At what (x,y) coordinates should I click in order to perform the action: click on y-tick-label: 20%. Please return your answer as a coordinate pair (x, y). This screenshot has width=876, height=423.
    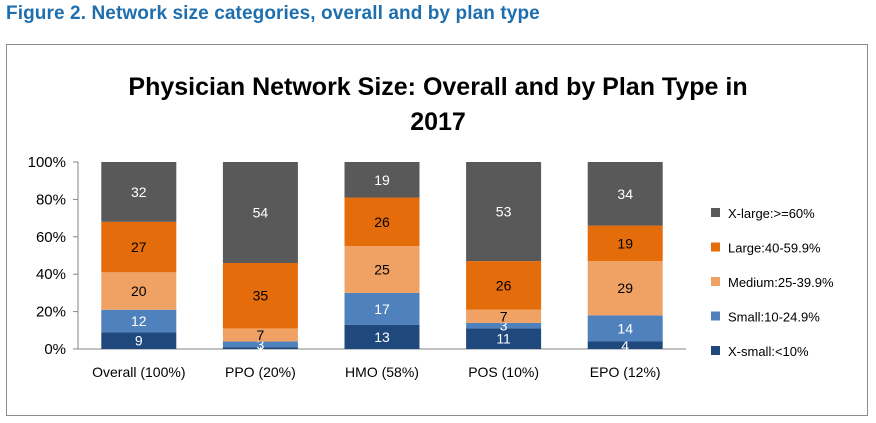
    Looking at the image, I should click on (51, 312).